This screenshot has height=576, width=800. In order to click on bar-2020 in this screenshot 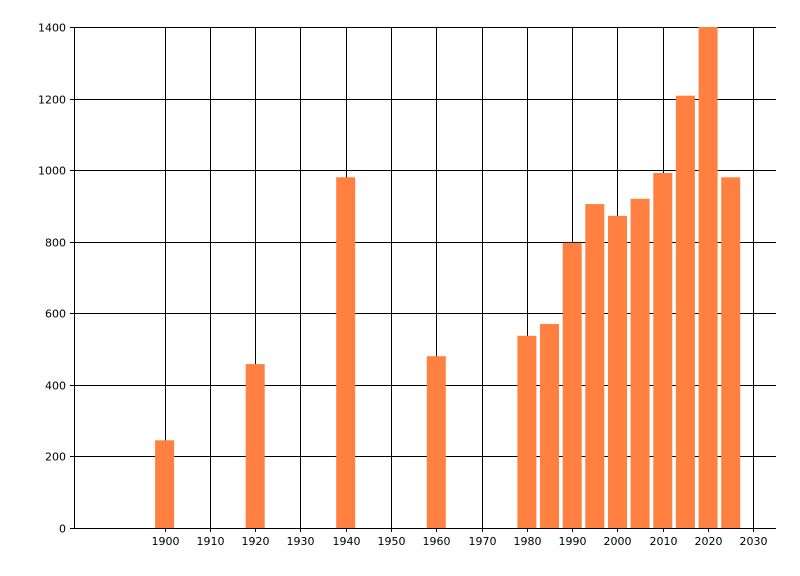, I will do `click(708, 277)`.